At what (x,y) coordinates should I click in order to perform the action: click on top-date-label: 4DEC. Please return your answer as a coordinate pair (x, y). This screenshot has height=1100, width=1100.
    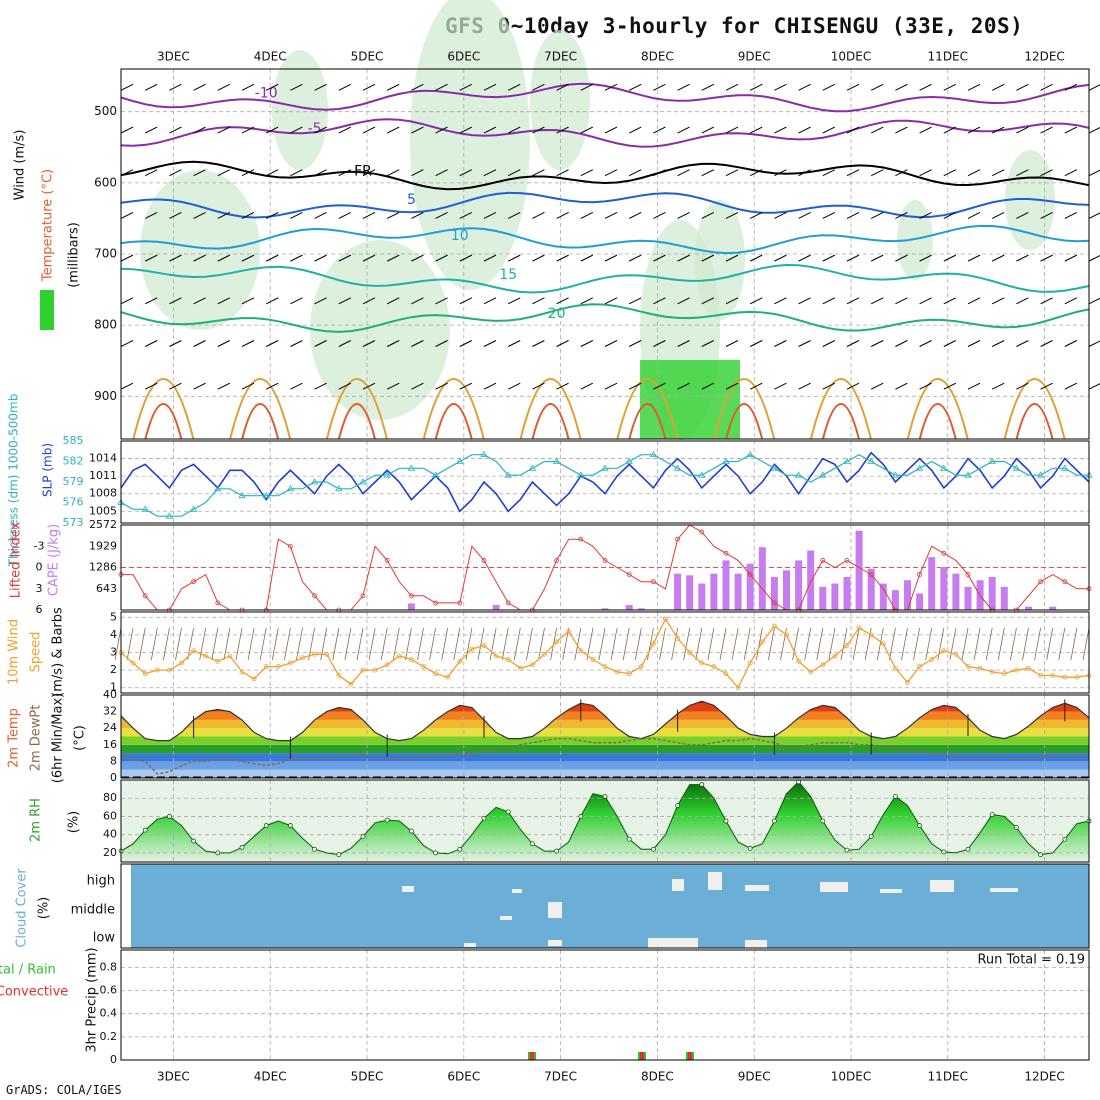
    Looking at the image, I should click on (270, 57).